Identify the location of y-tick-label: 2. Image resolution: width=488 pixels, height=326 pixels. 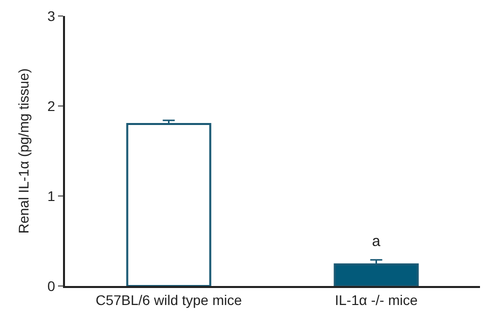
(51, 106).